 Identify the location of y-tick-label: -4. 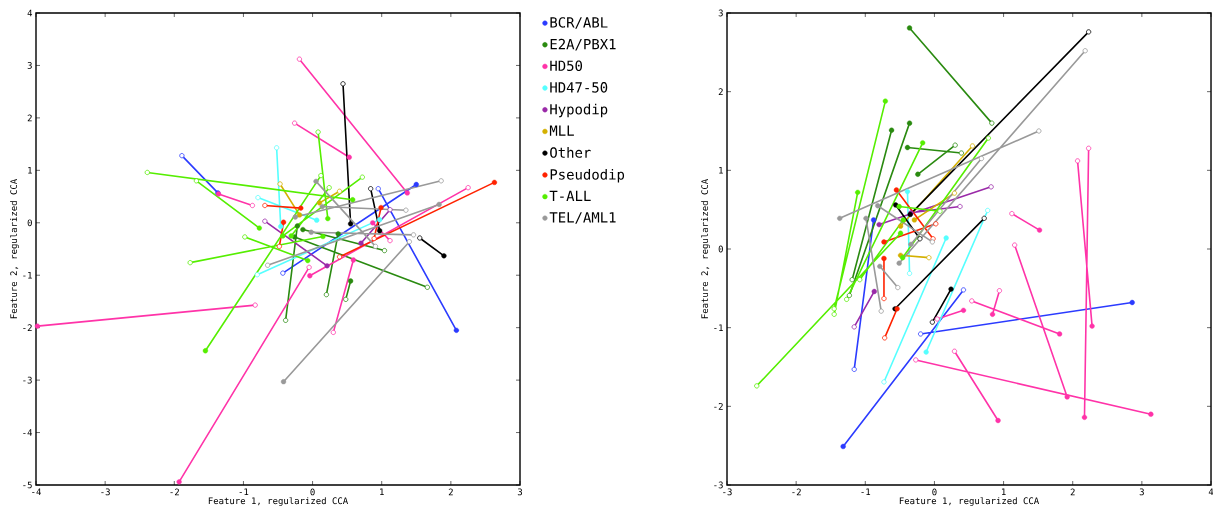
(28, 432).